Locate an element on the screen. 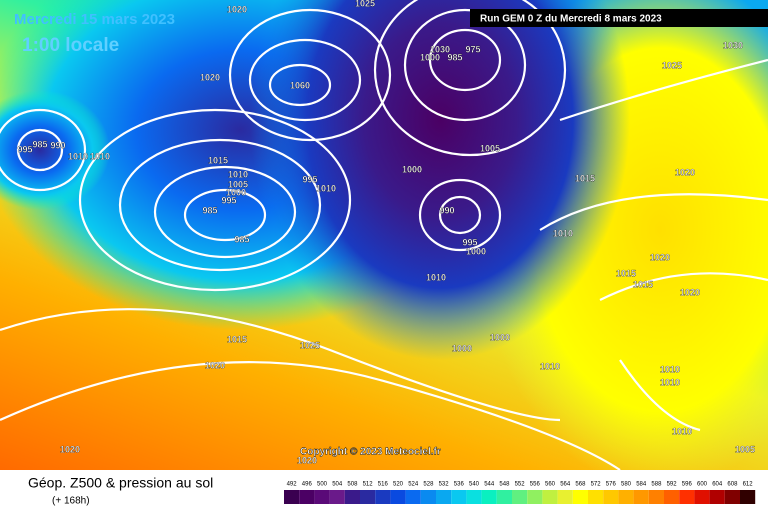 Image resolution: width=768 pixels, height=517 pixels. scale-label: 516 is located at coordinates (383, 485).